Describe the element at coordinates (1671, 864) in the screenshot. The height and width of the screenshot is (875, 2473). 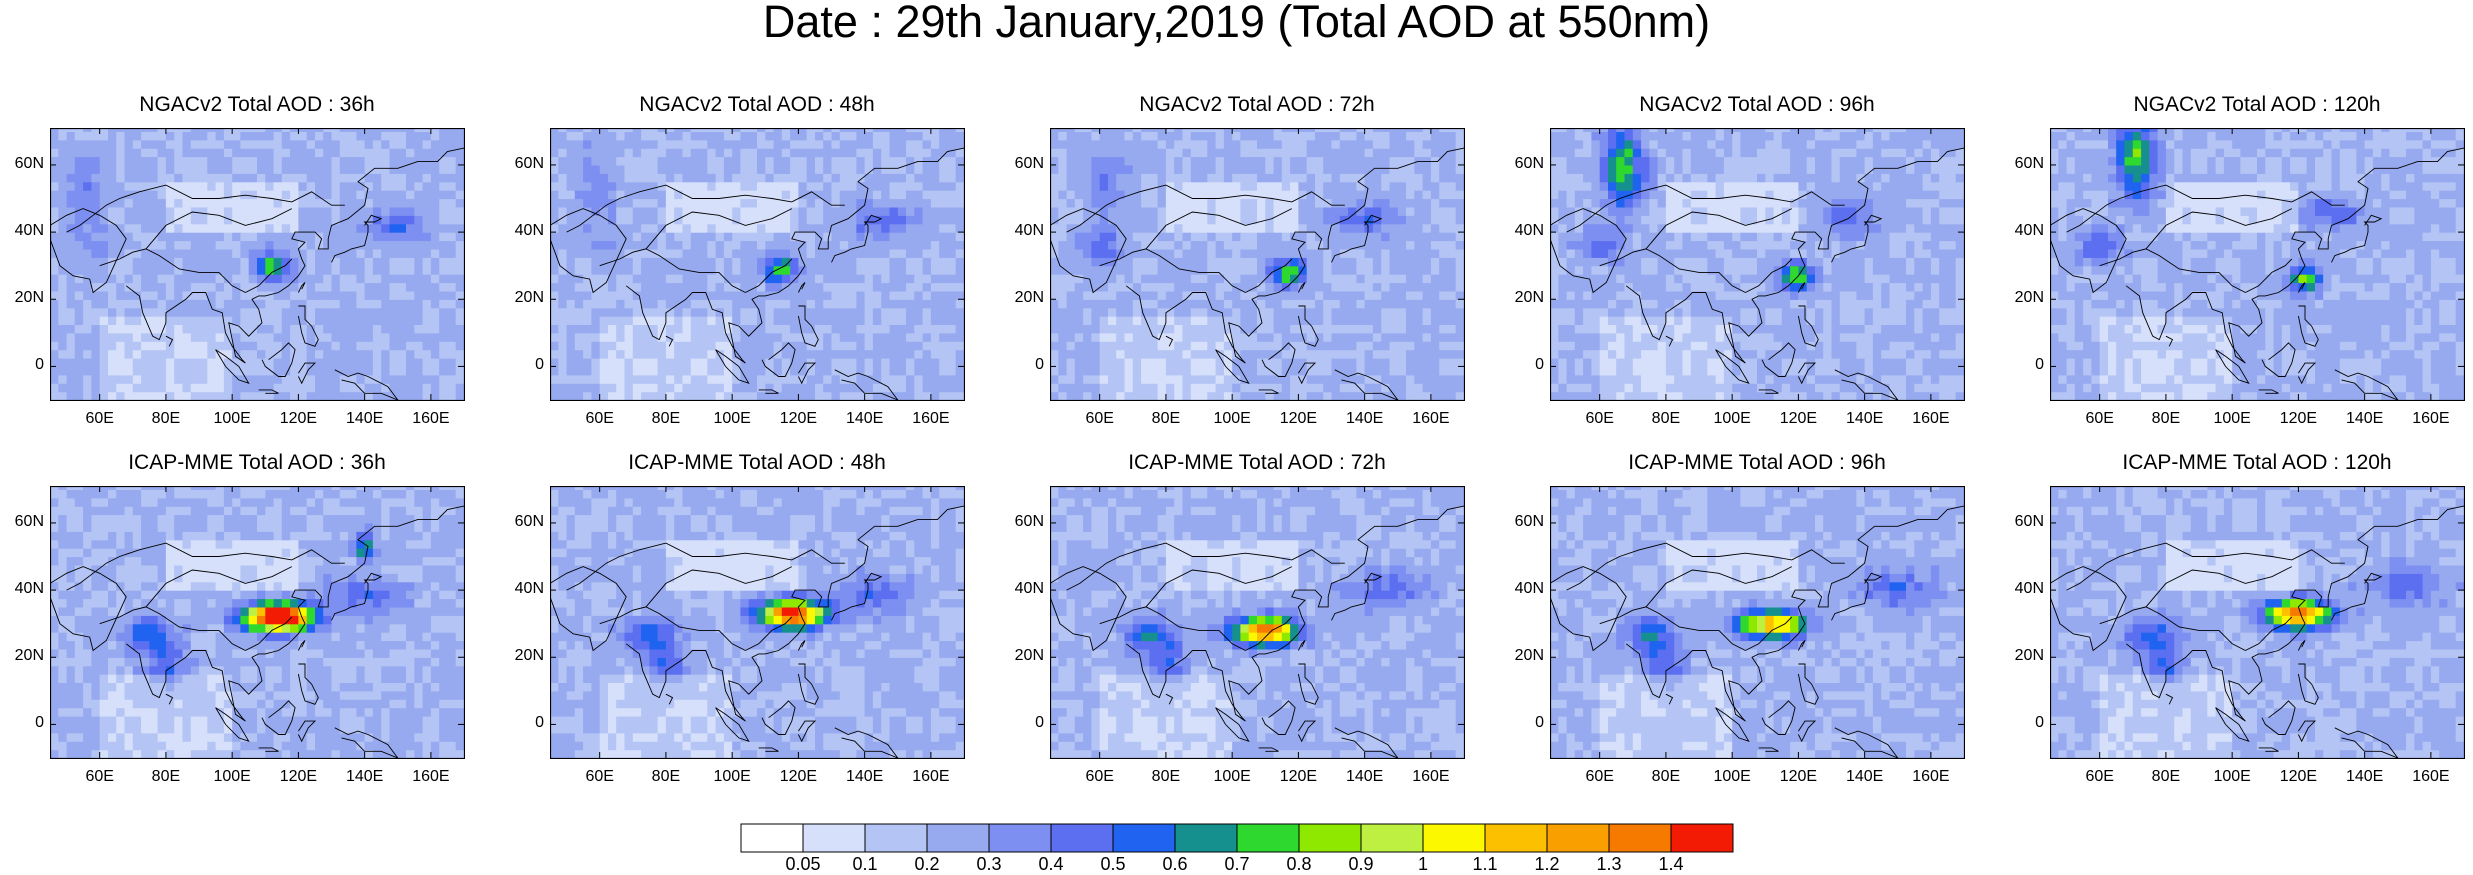
I see `colorbar-label: 1.4` at that location.